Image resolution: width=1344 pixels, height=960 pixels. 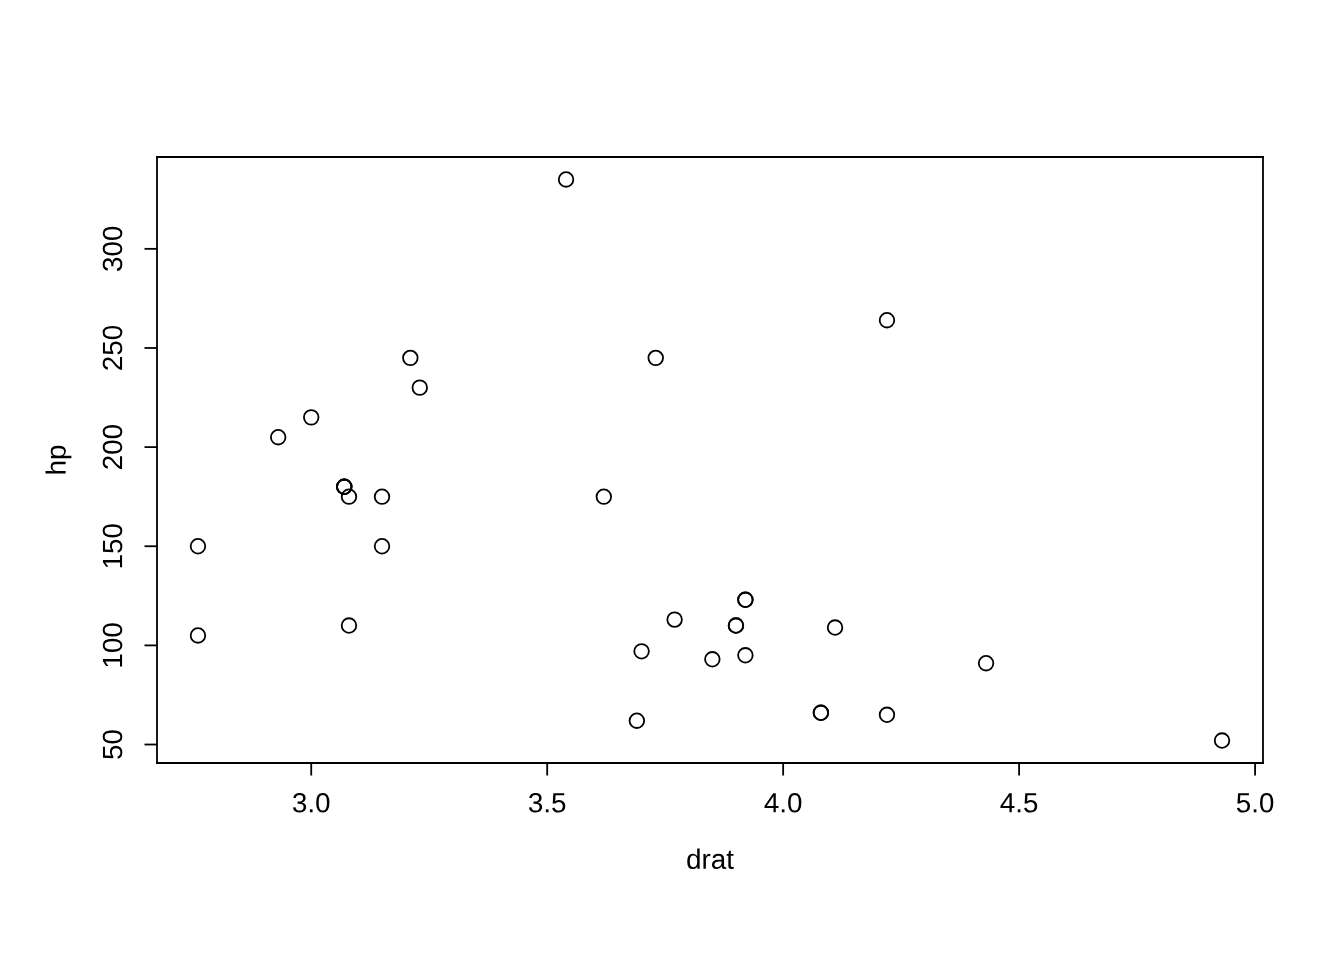 What do you see at coordinates (547, 802) in the screenshot?
I see `x-tick-label: 3.5` at bounding box center [547, 802].